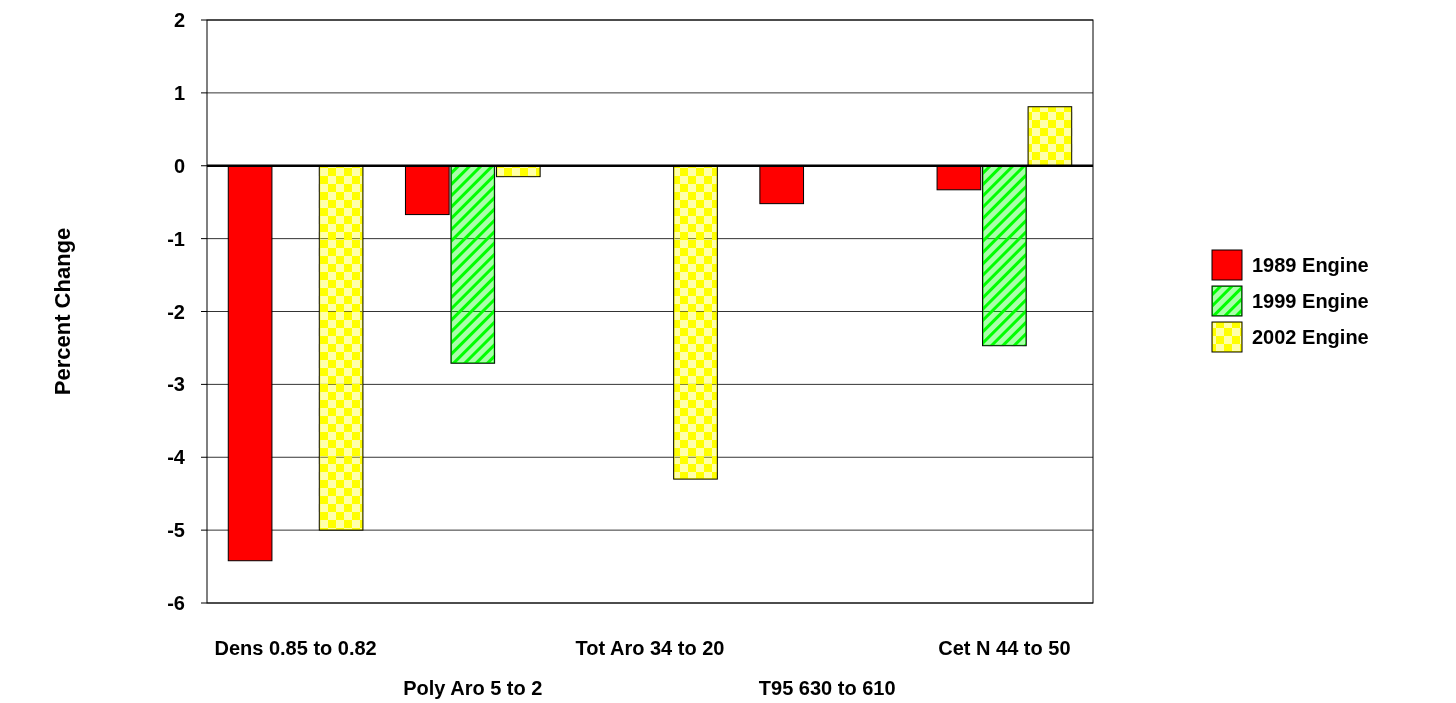 Image resolution: width=1456 pixels, height=703 pixels. What do you see at coordinates (179, 20) in the screenshot?
I see `y-tick-label: 2` at bounding box center [179, 20].